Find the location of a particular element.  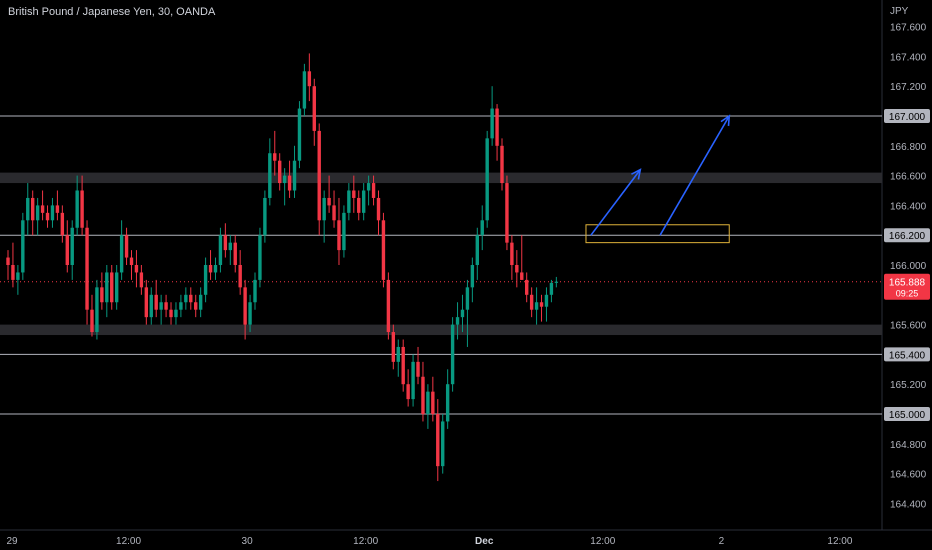

y-tick-label: 166.800 is located at coordinates (908, 147).